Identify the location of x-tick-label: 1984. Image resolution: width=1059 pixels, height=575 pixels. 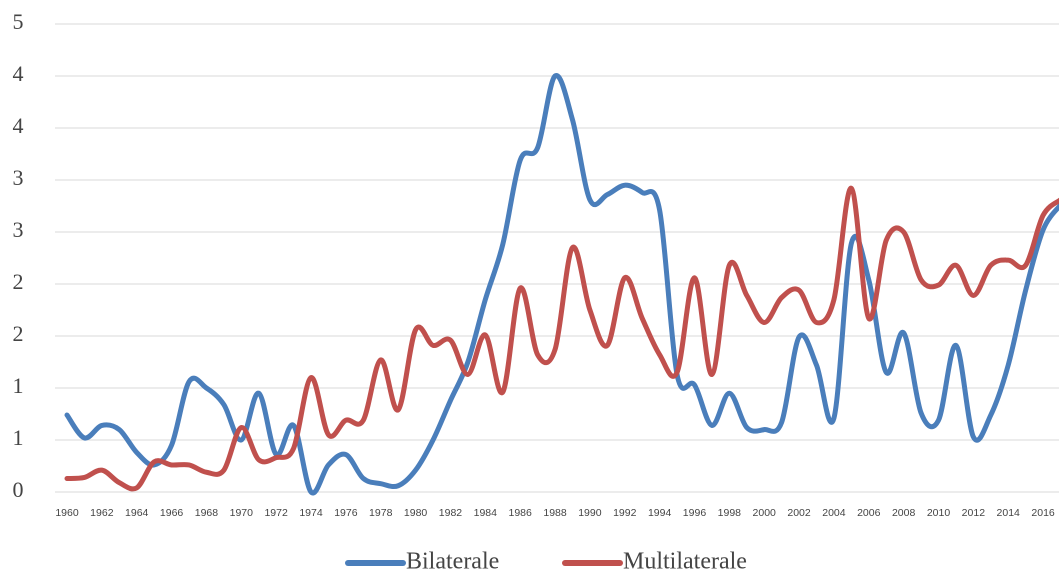
(486, 513).